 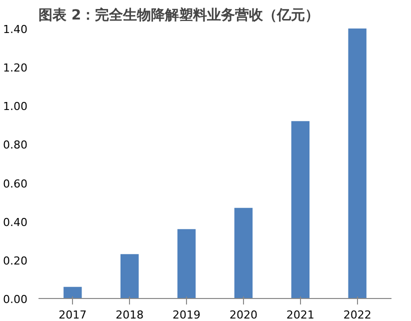 What do you see at coordinates (15, 222) in the screenshot?
I see `y-tick-label: 0.40` at bounding box center [15, 222].